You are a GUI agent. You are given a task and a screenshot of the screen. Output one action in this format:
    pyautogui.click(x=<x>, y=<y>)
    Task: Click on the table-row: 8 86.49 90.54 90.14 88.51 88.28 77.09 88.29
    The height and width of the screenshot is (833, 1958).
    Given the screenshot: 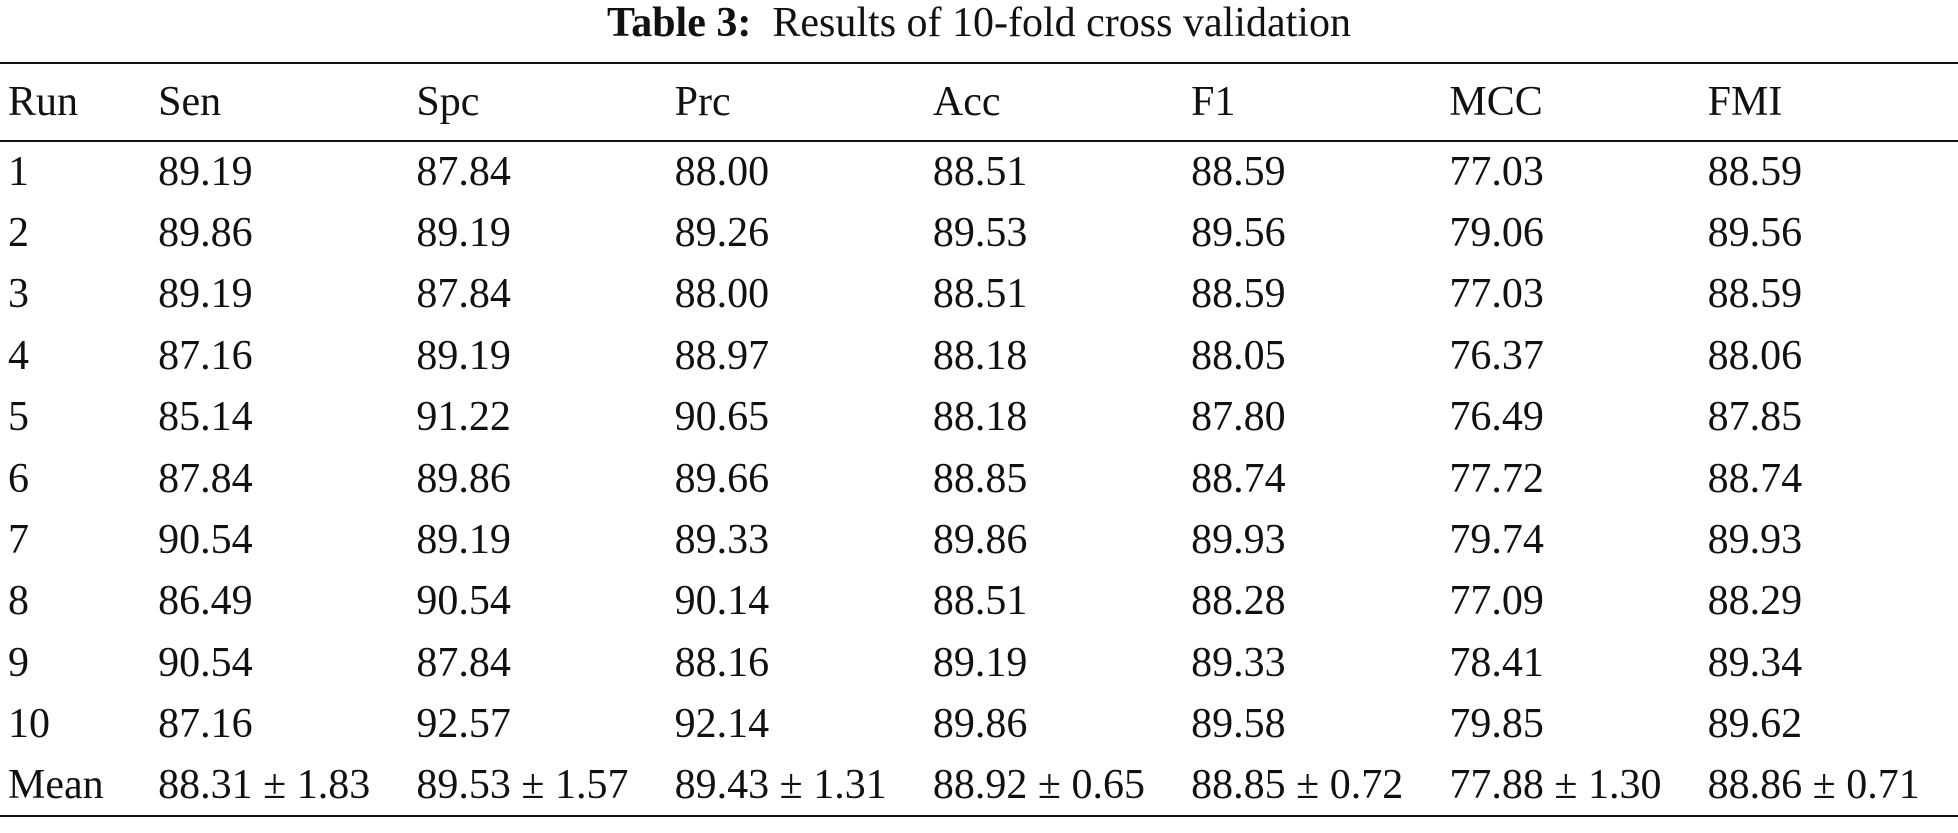 What is the action you would take?
    pyautogui.click(x=979, y=601)
    